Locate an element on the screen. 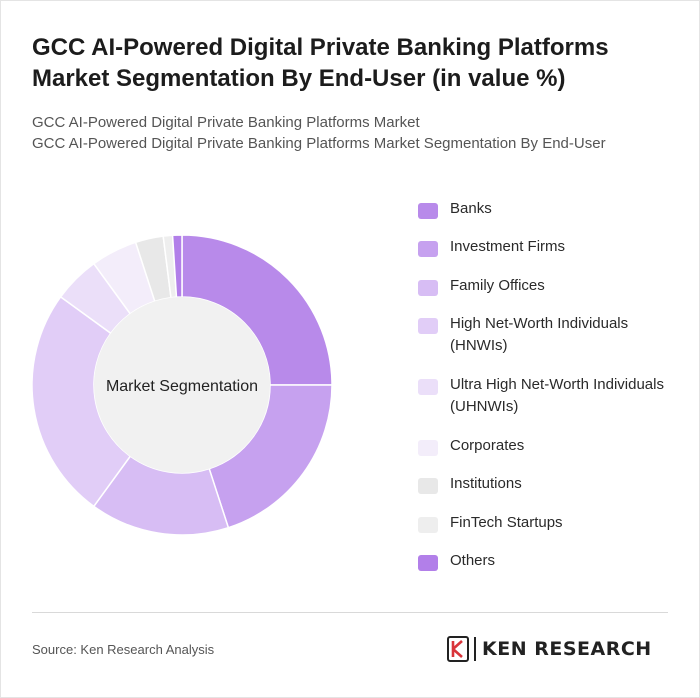  legend-label: Banks is located at coordinates (471, 208).